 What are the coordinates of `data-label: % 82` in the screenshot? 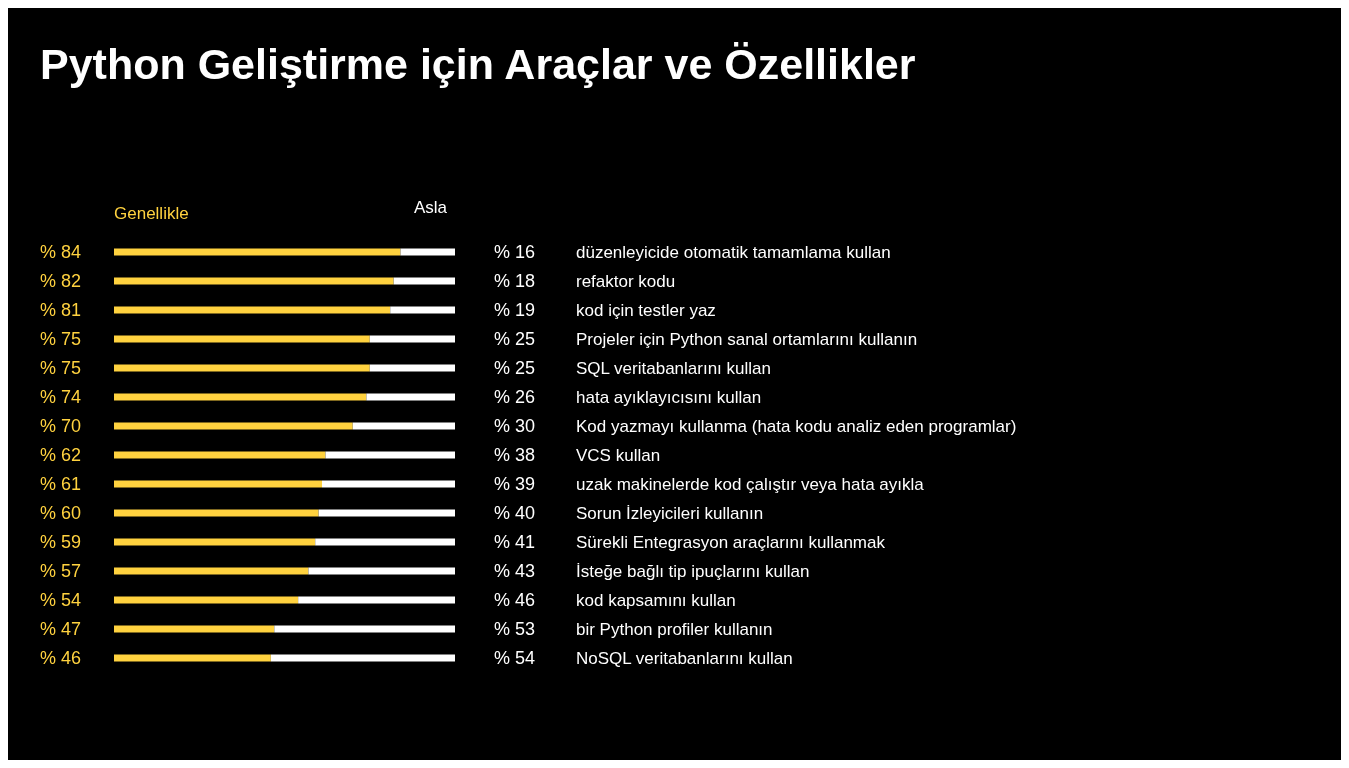 It's located at (61, 281).